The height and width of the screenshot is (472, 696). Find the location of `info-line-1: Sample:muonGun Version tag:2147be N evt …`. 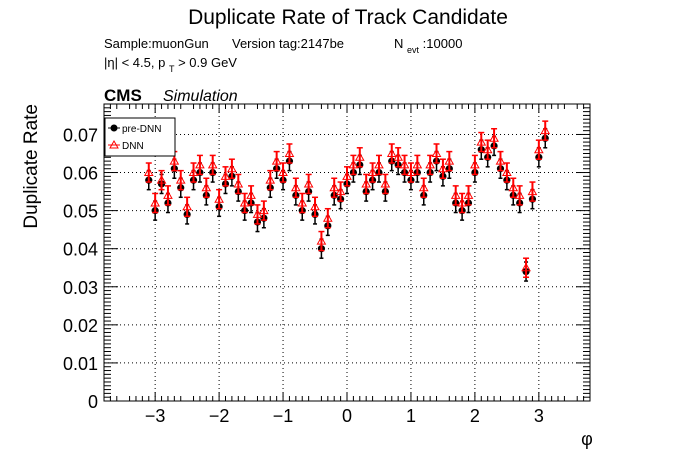

info-line-1: Sample:muonGun Version tag:2147be N evt … is located at coordinates (283, 46).